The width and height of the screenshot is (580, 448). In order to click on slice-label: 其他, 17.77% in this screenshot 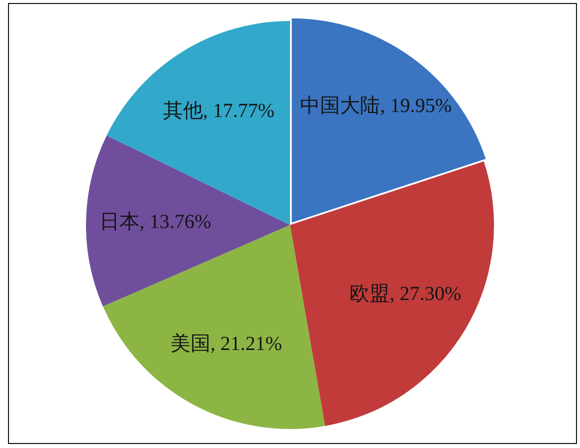, I will do `click(218, 111)`.